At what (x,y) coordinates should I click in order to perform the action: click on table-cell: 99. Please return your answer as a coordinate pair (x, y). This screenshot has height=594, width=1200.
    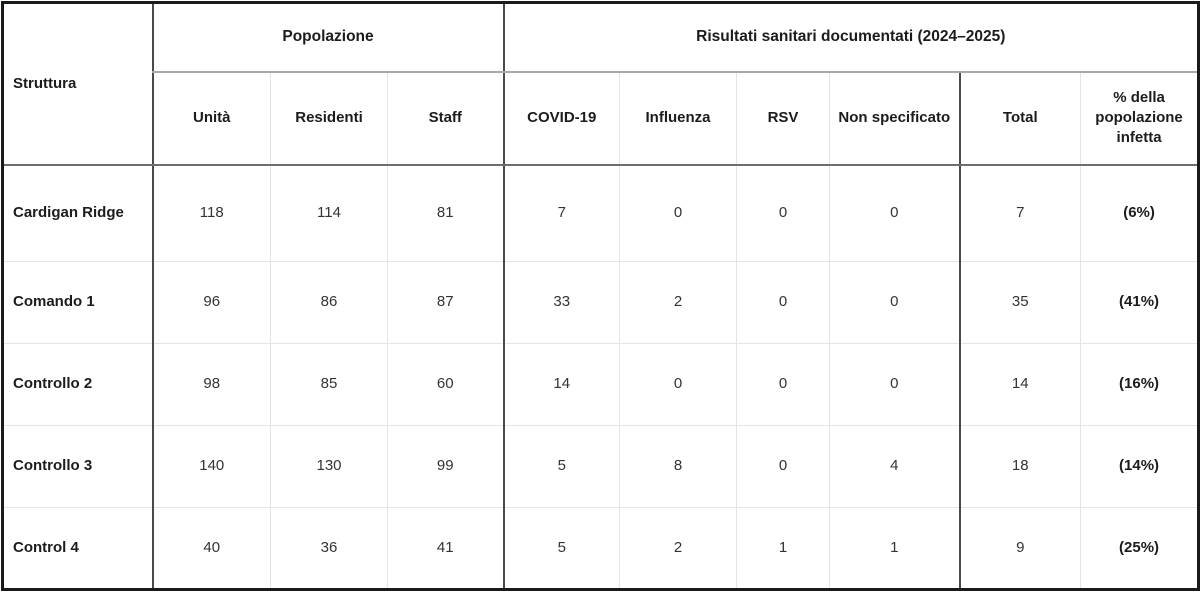
    Looking at the image, I should click on (445, 466).